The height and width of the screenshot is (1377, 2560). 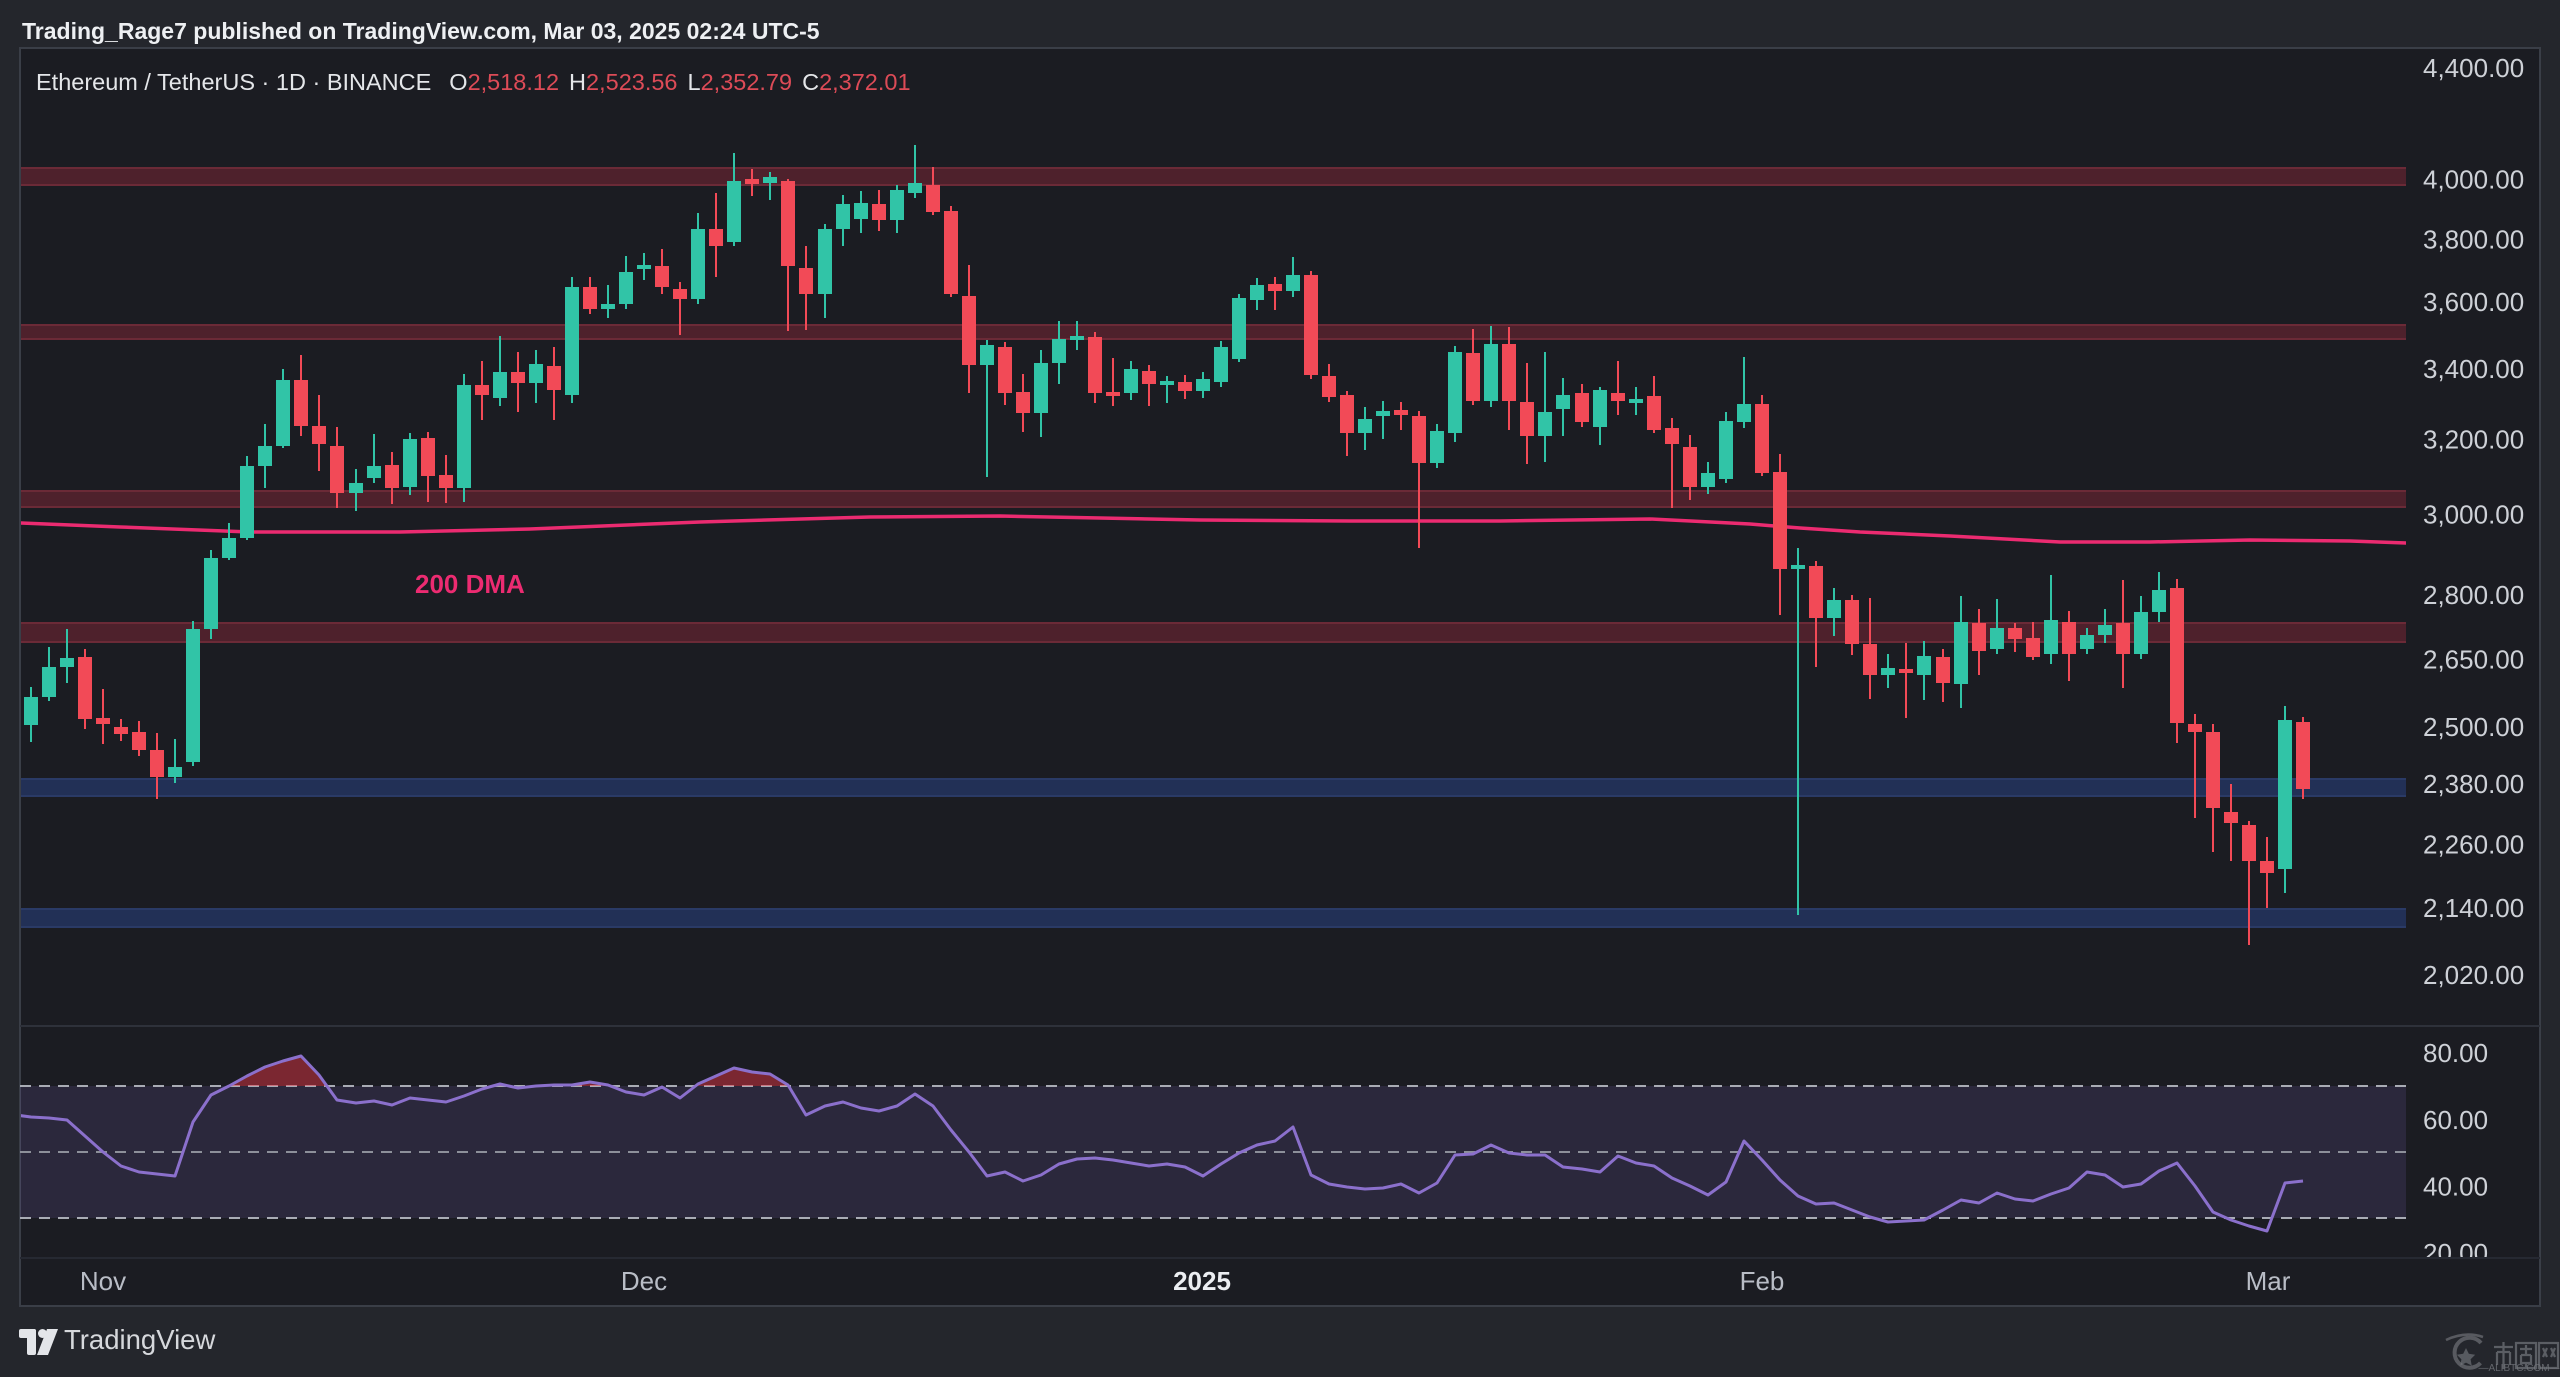 I want to click on svg-text: Mar, so click(x=2268, y=1281).